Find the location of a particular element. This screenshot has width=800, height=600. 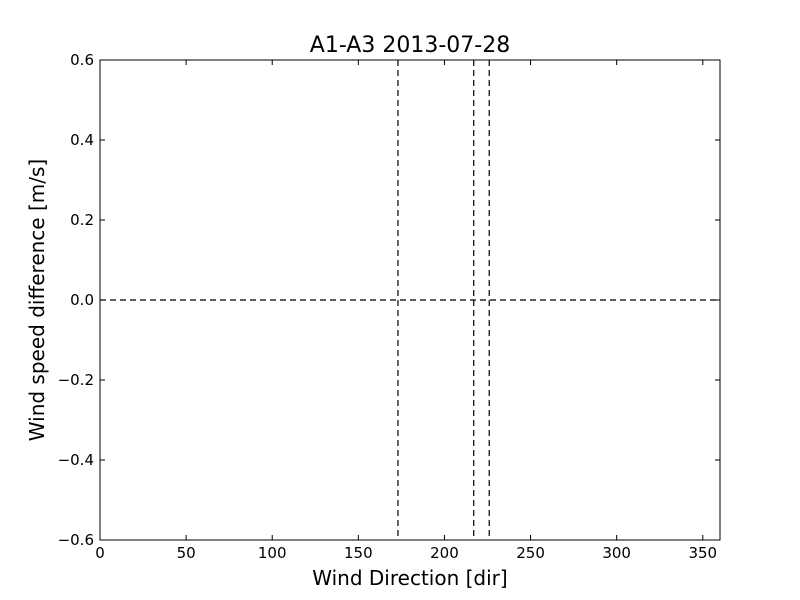

y-tick-label: −0.6 is located at coordinates (76, 540).